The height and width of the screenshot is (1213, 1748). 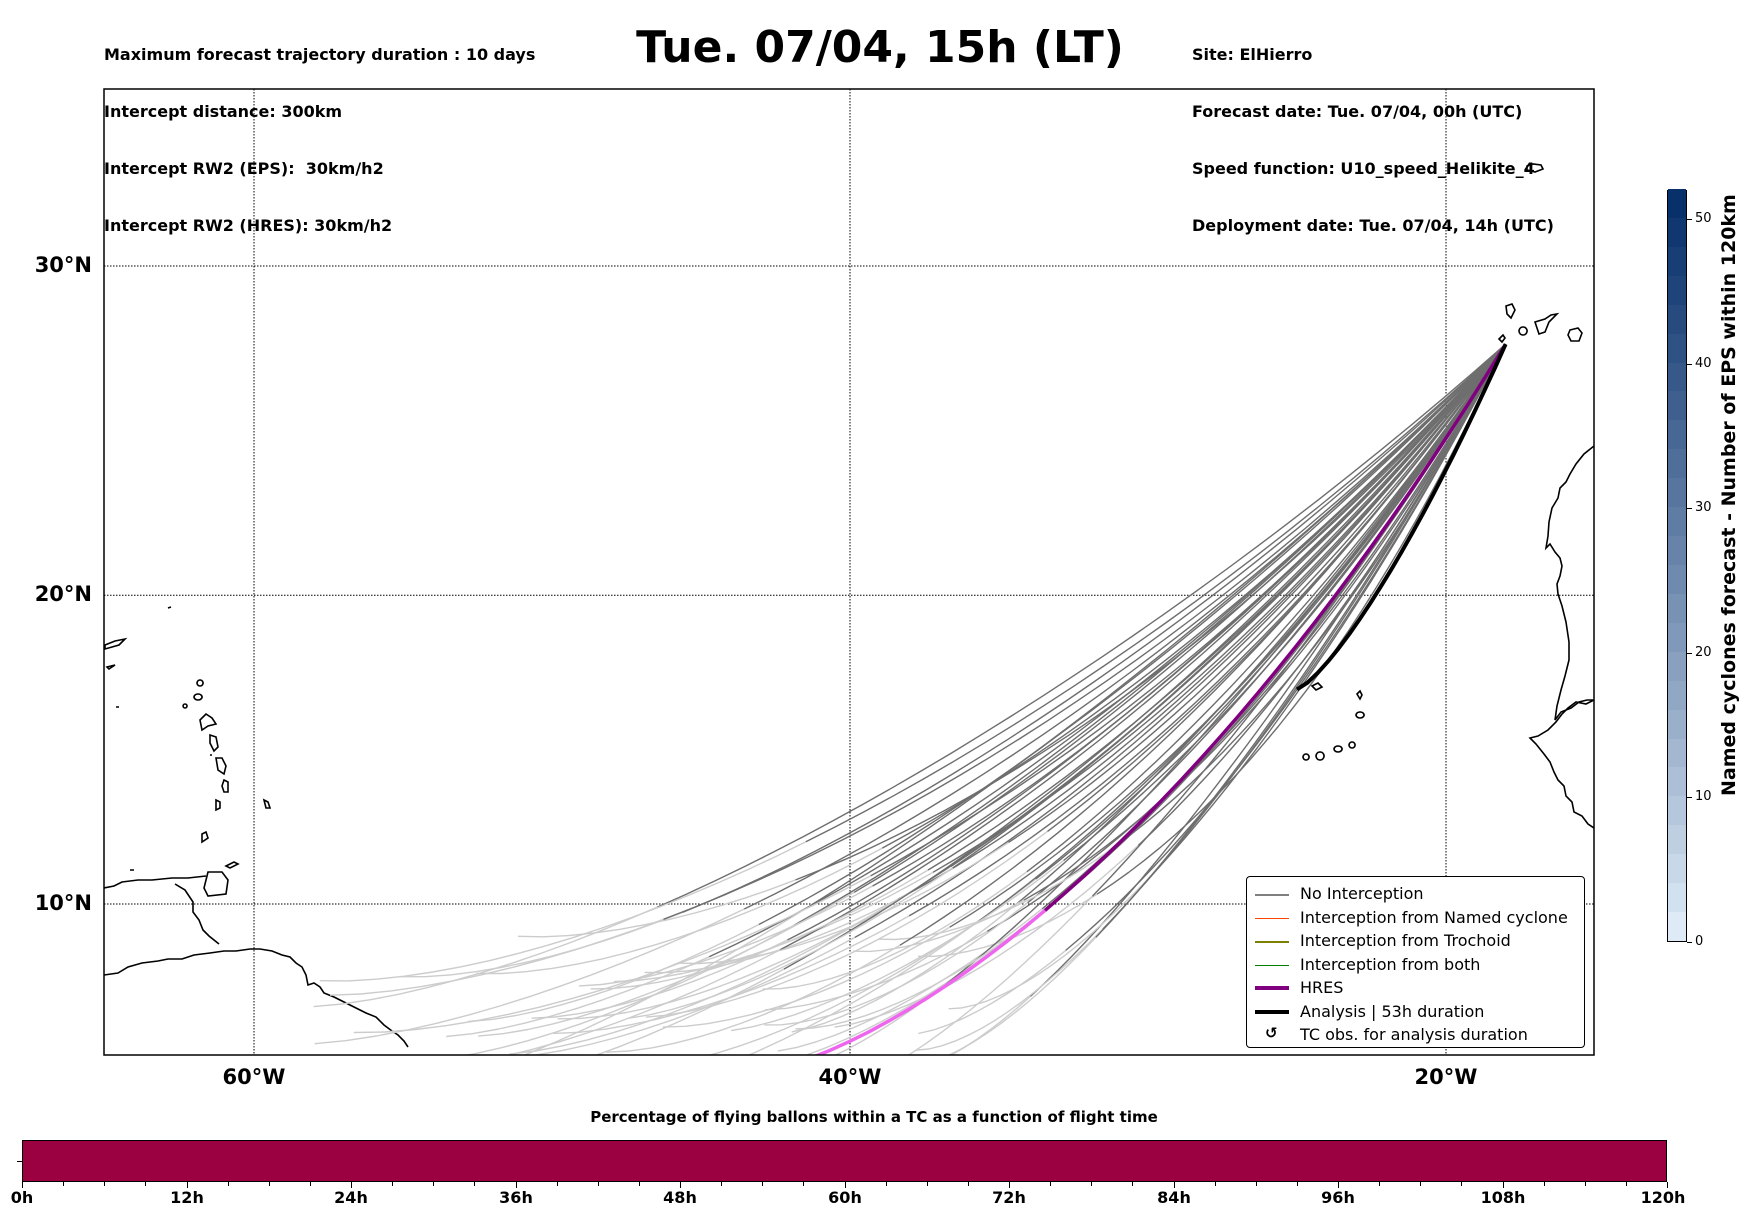 What do you see at coordinates (1575, 334) in the screenshot?
I see `coast-canary-grancanaria` at bounding box center [1575, 334].